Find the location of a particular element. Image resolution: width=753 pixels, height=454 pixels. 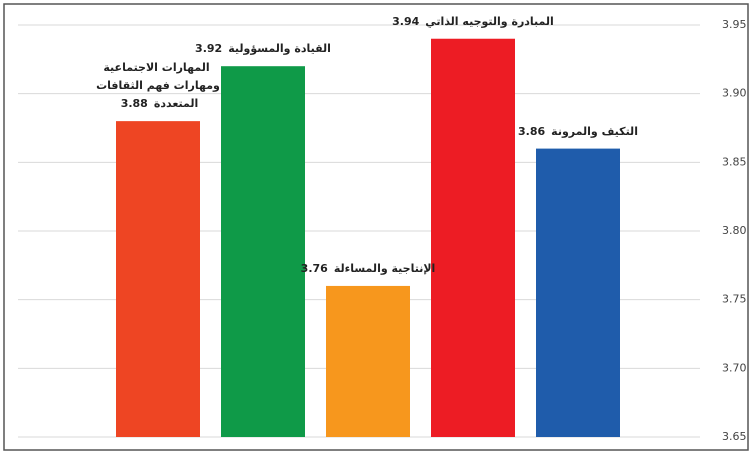

bar-label: الإنتاجية والمساءلة 3.76 is located at coordinates (368, 269).